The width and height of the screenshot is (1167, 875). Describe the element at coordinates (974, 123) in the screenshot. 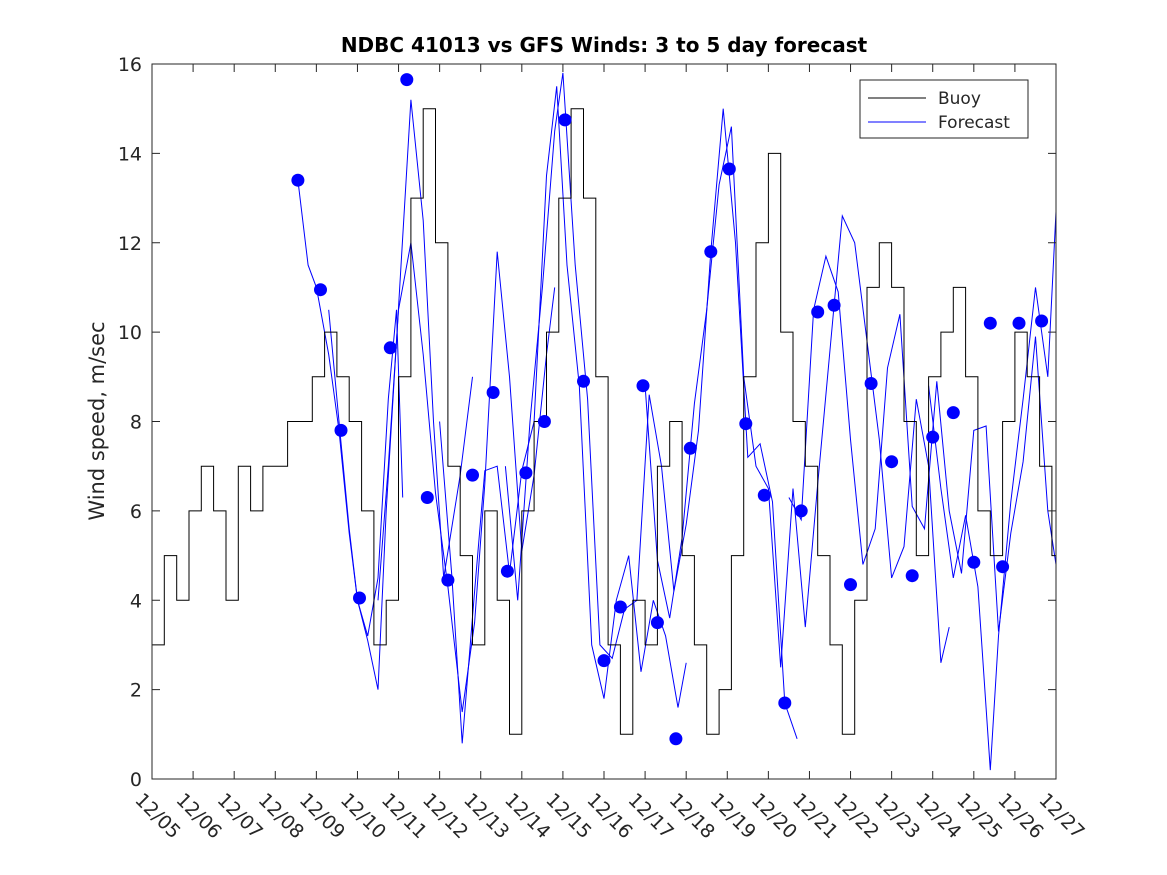

I see `legend-forecast-label: Forecast` at that location.